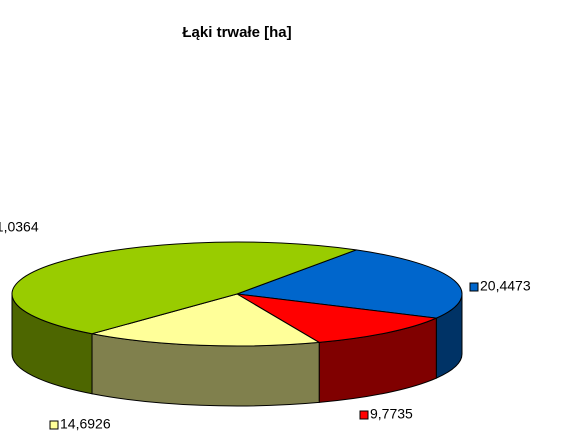 This screenshot has width=567, height=432. What do you see at coordinates (505, 286) in the screenshot?
I see `data-label: 20,4473` at bounding box center [505, 286].